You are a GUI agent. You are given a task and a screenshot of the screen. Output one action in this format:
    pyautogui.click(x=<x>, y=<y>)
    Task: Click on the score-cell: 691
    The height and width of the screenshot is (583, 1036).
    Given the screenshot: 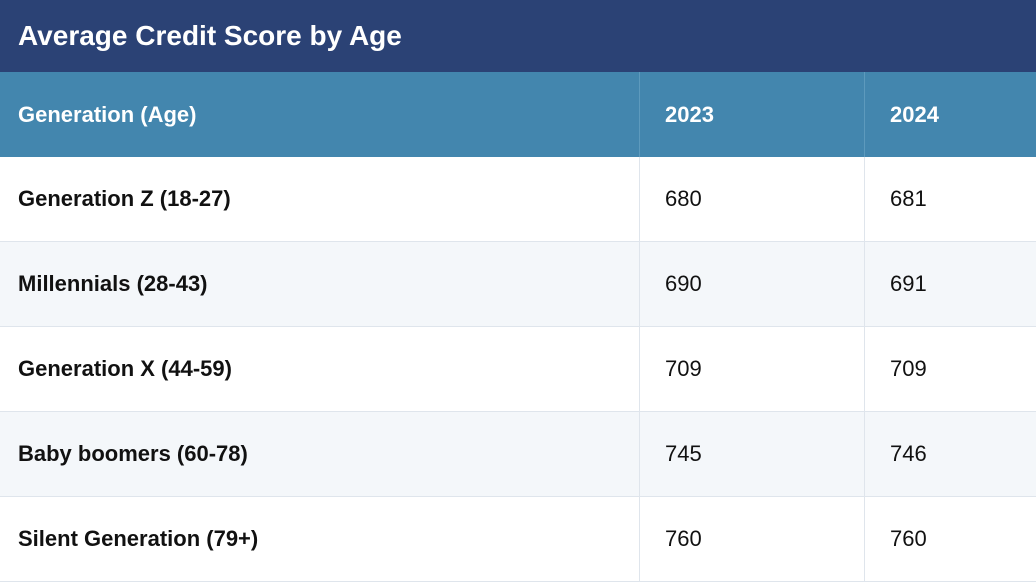 What is the action you would take?
    pyautogui.click(x=950, y=284)
    